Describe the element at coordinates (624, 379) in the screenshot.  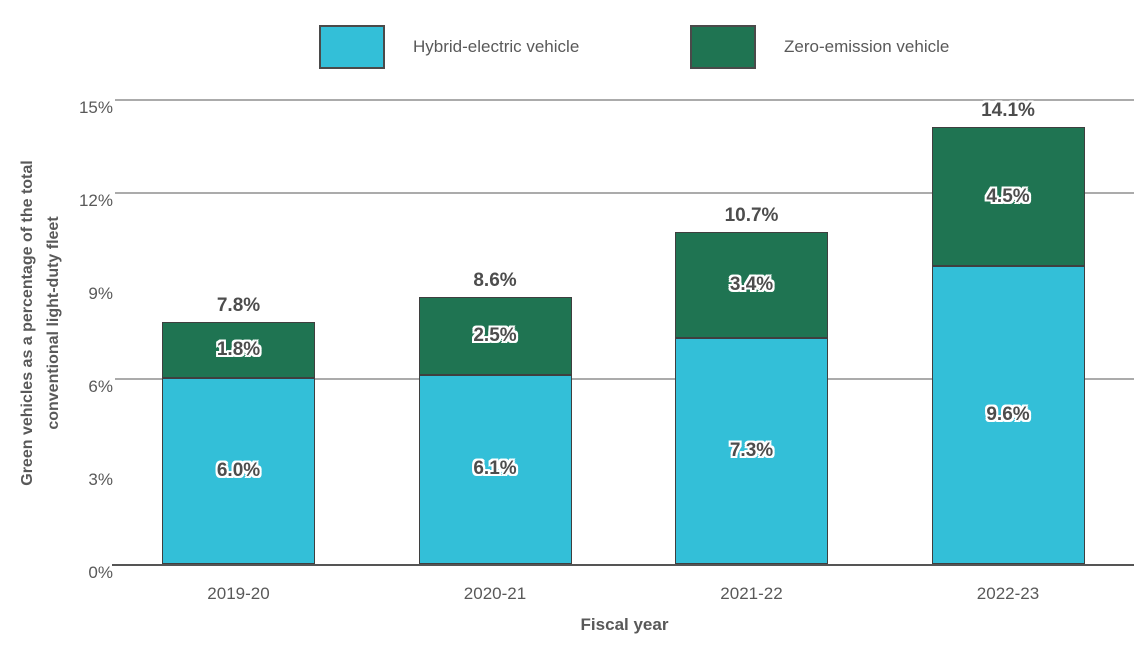
I see `gridline-6pct` at that location.